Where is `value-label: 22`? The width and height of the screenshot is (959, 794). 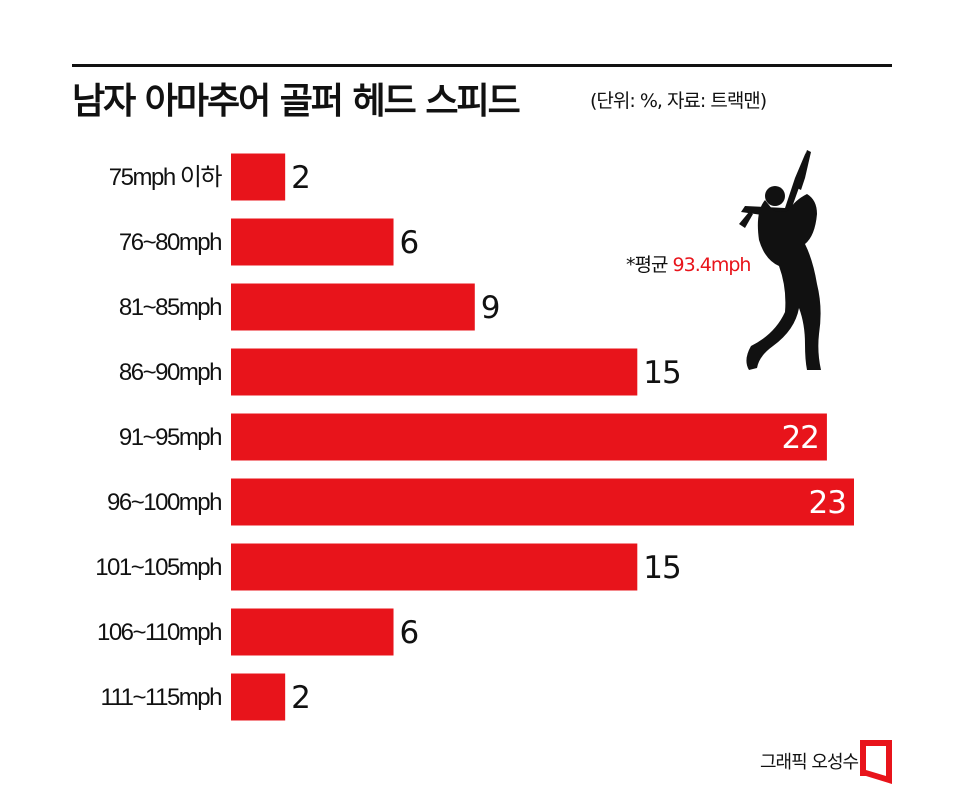 value-label: 22 is located at coordinates (799, 438).